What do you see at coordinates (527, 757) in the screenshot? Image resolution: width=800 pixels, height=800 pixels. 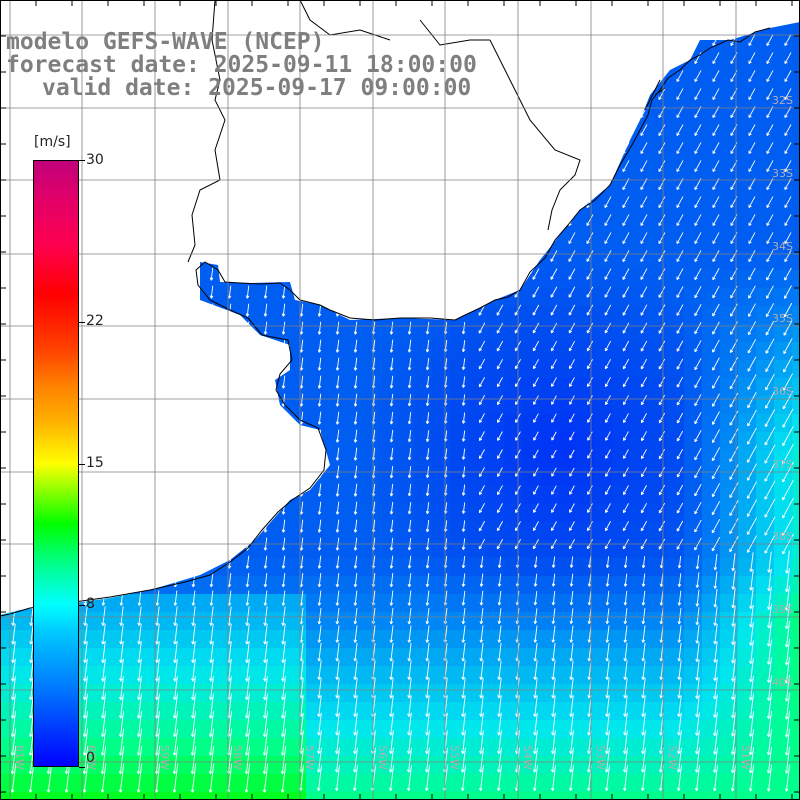 I see `longitude-label: 54W` at bounding box center [527, 757].